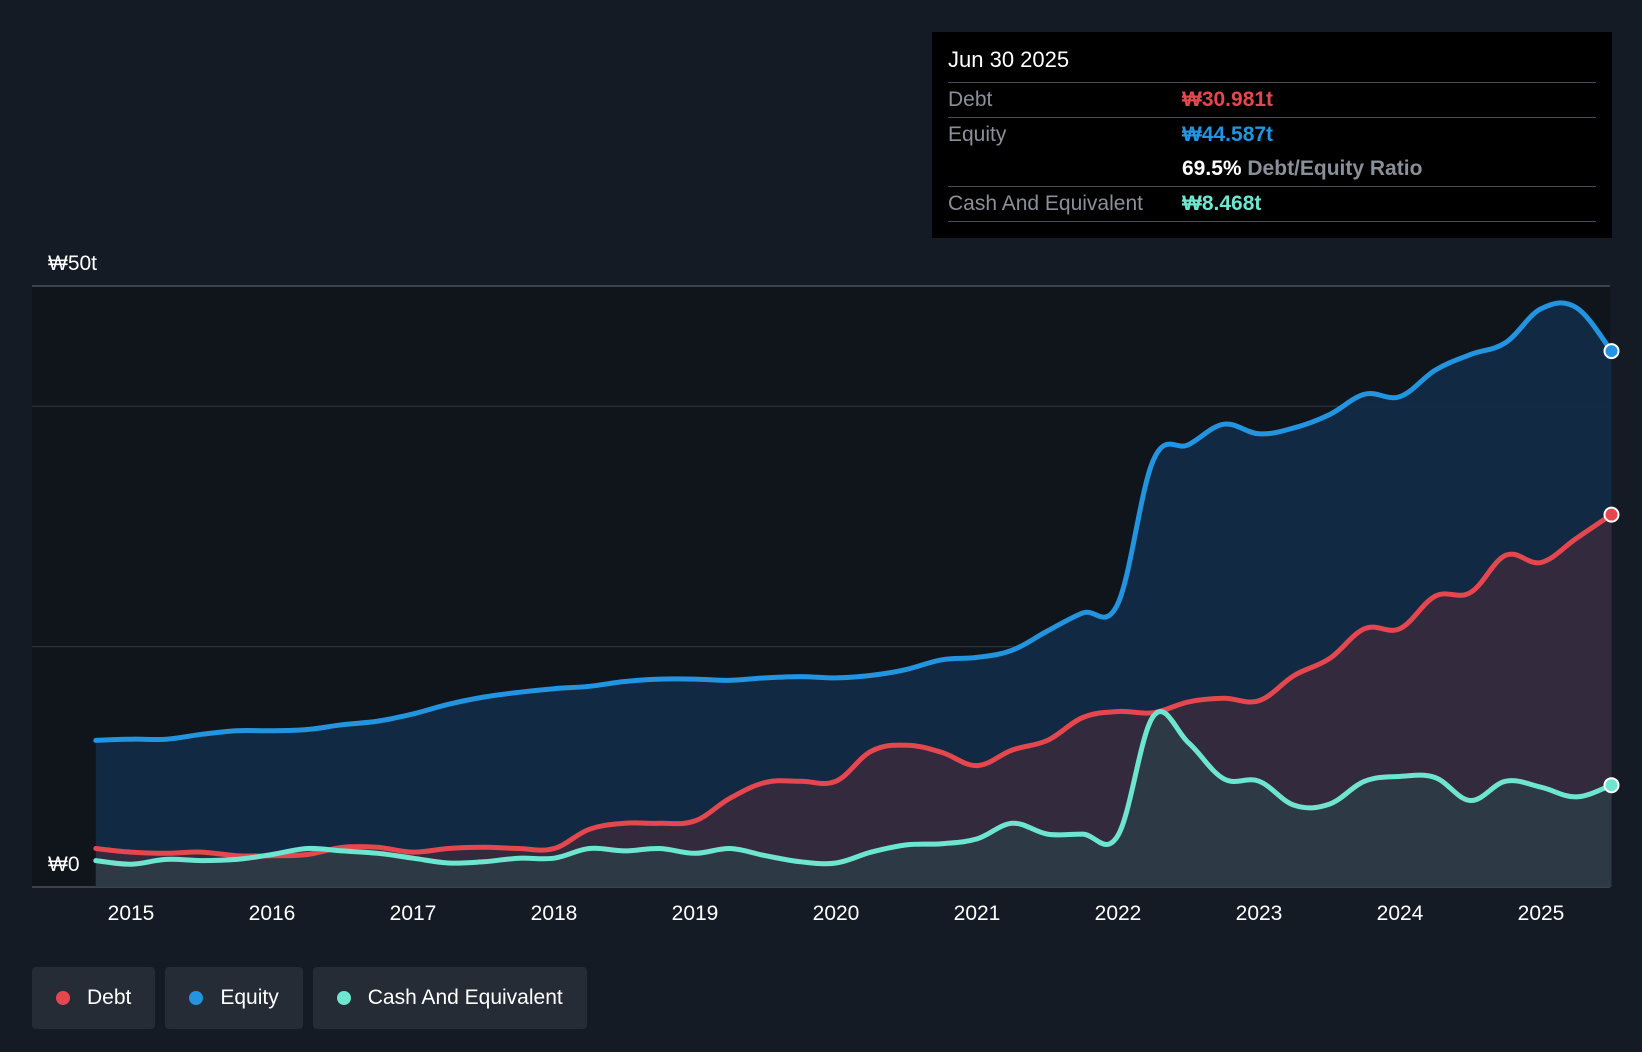 This screenshot has height=1052, width=1642. Describe the element at coordinates (1335, 168) in the screenshot. I see `tooltip-ratio-label: Debt/Equity Ratio` at that location.